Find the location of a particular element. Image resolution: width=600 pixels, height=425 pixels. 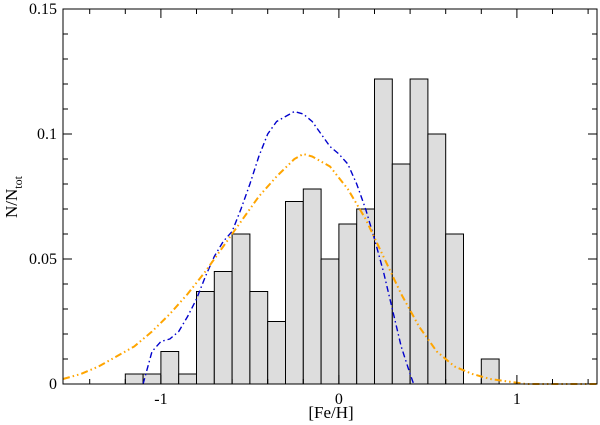

y-tick-label: 0.15 is located at coordinates (43, 9).